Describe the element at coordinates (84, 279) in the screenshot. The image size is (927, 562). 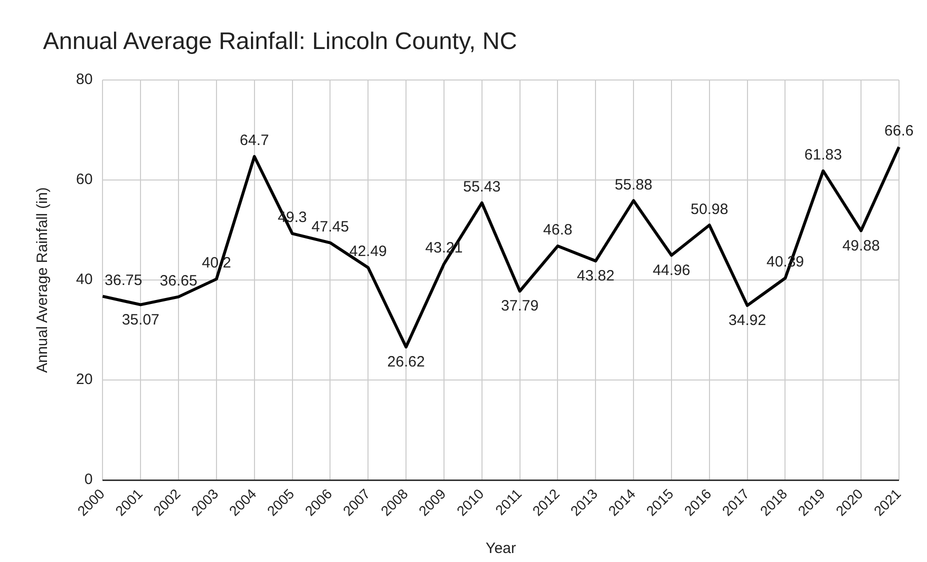
I see `y-tick-label: 40` at that location.